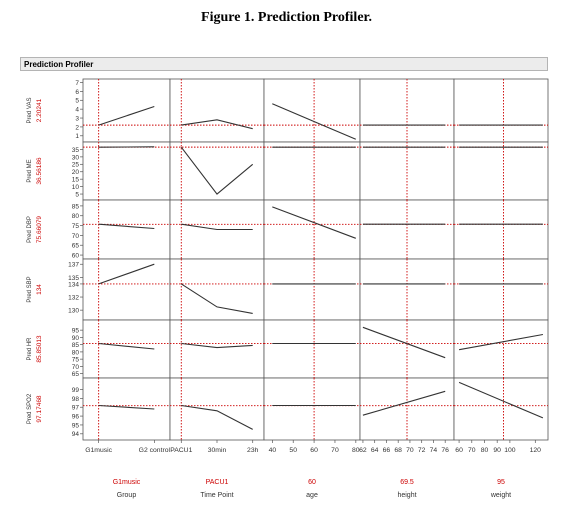 The image size is (573, 518). What do you see at coordinates (284, 64) in the screenshot?
I see `panel-header: Prediction Profiler` at bounding box center [284, 64].